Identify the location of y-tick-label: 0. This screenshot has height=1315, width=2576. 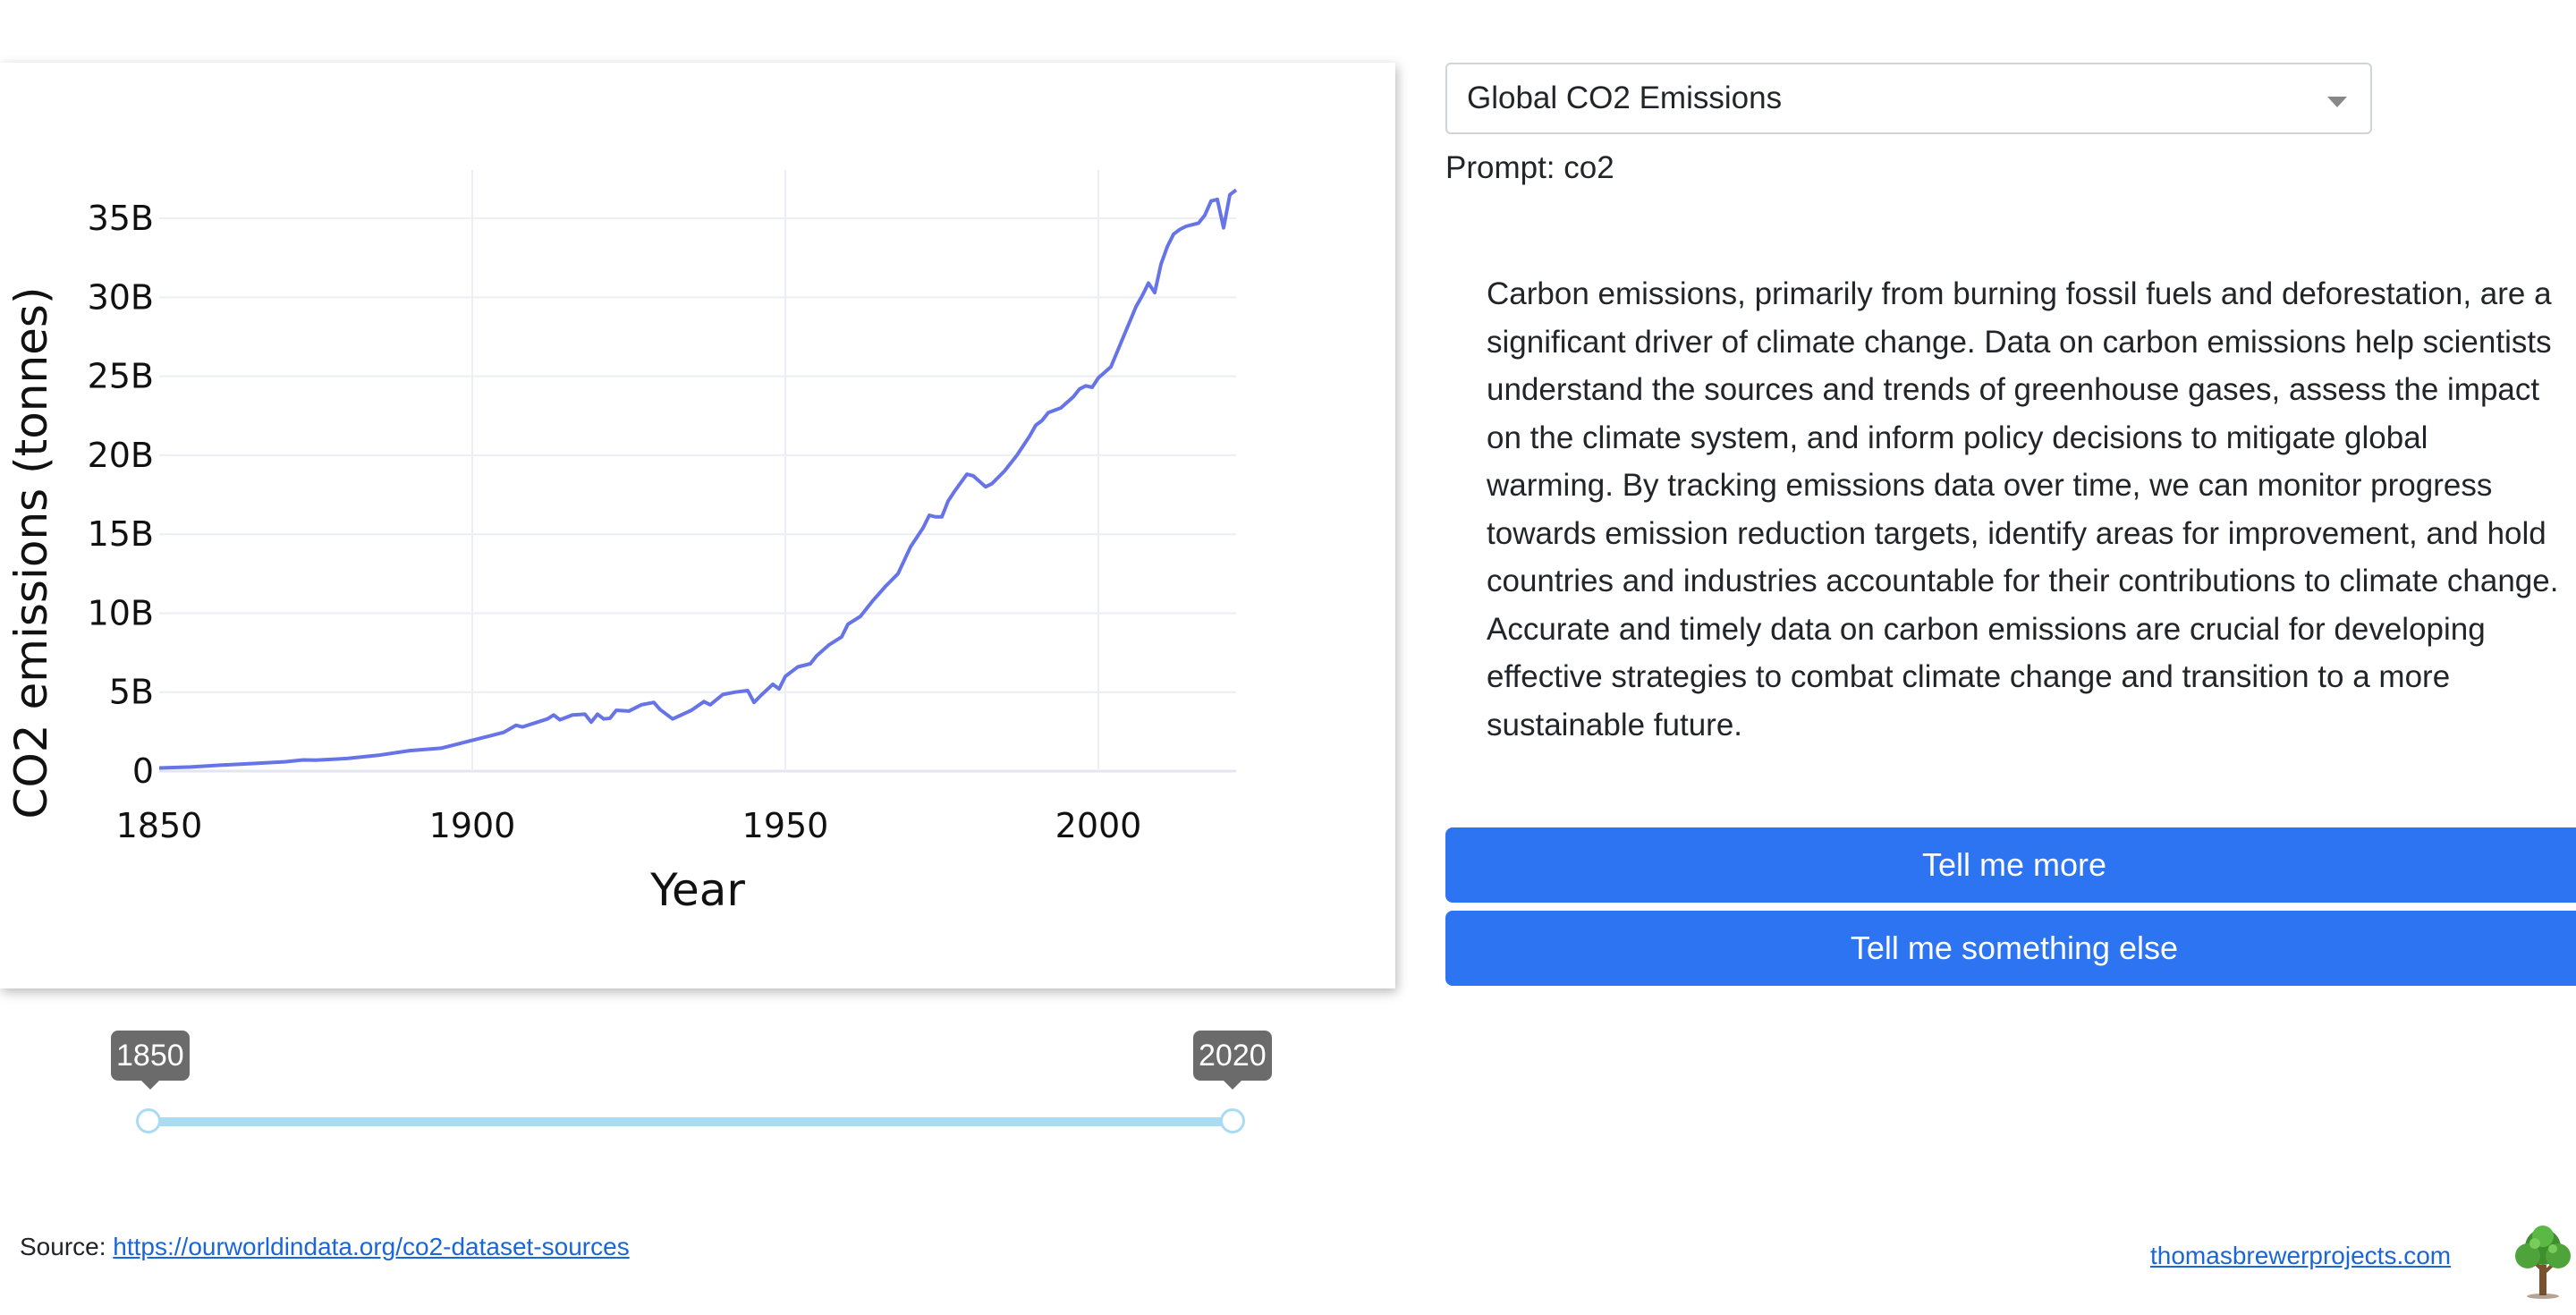
(143, 771).